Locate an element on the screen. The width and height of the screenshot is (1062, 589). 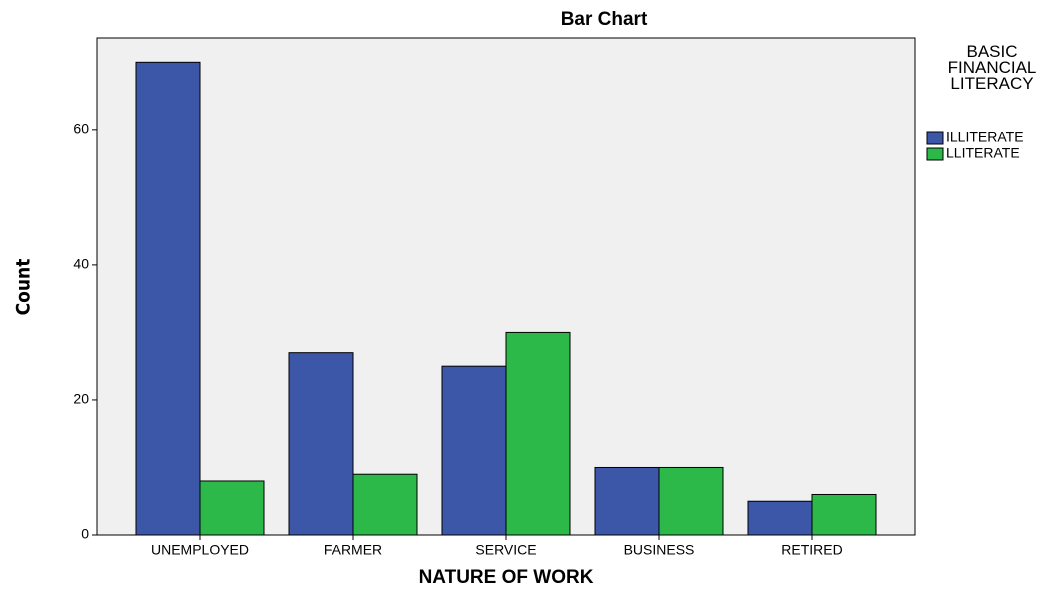
x-tick-label: FARMER is located at coordinates (353, 550).